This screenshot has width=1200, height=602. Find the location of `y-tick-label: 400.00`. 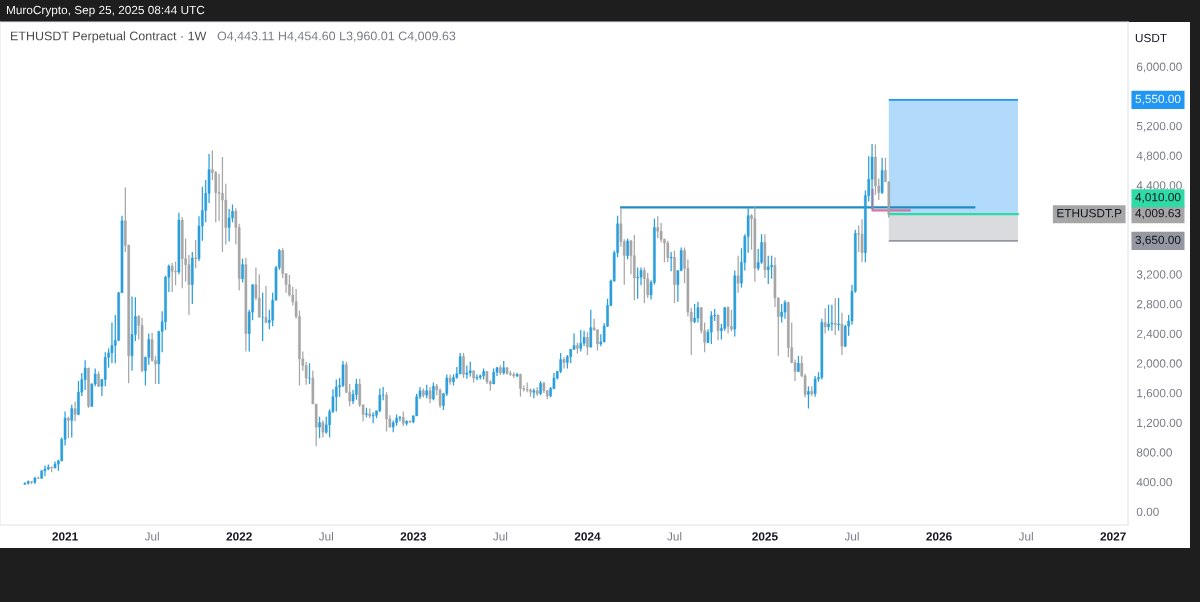

y-tick-label: 400.00 is located at coordinates (1154, 482).